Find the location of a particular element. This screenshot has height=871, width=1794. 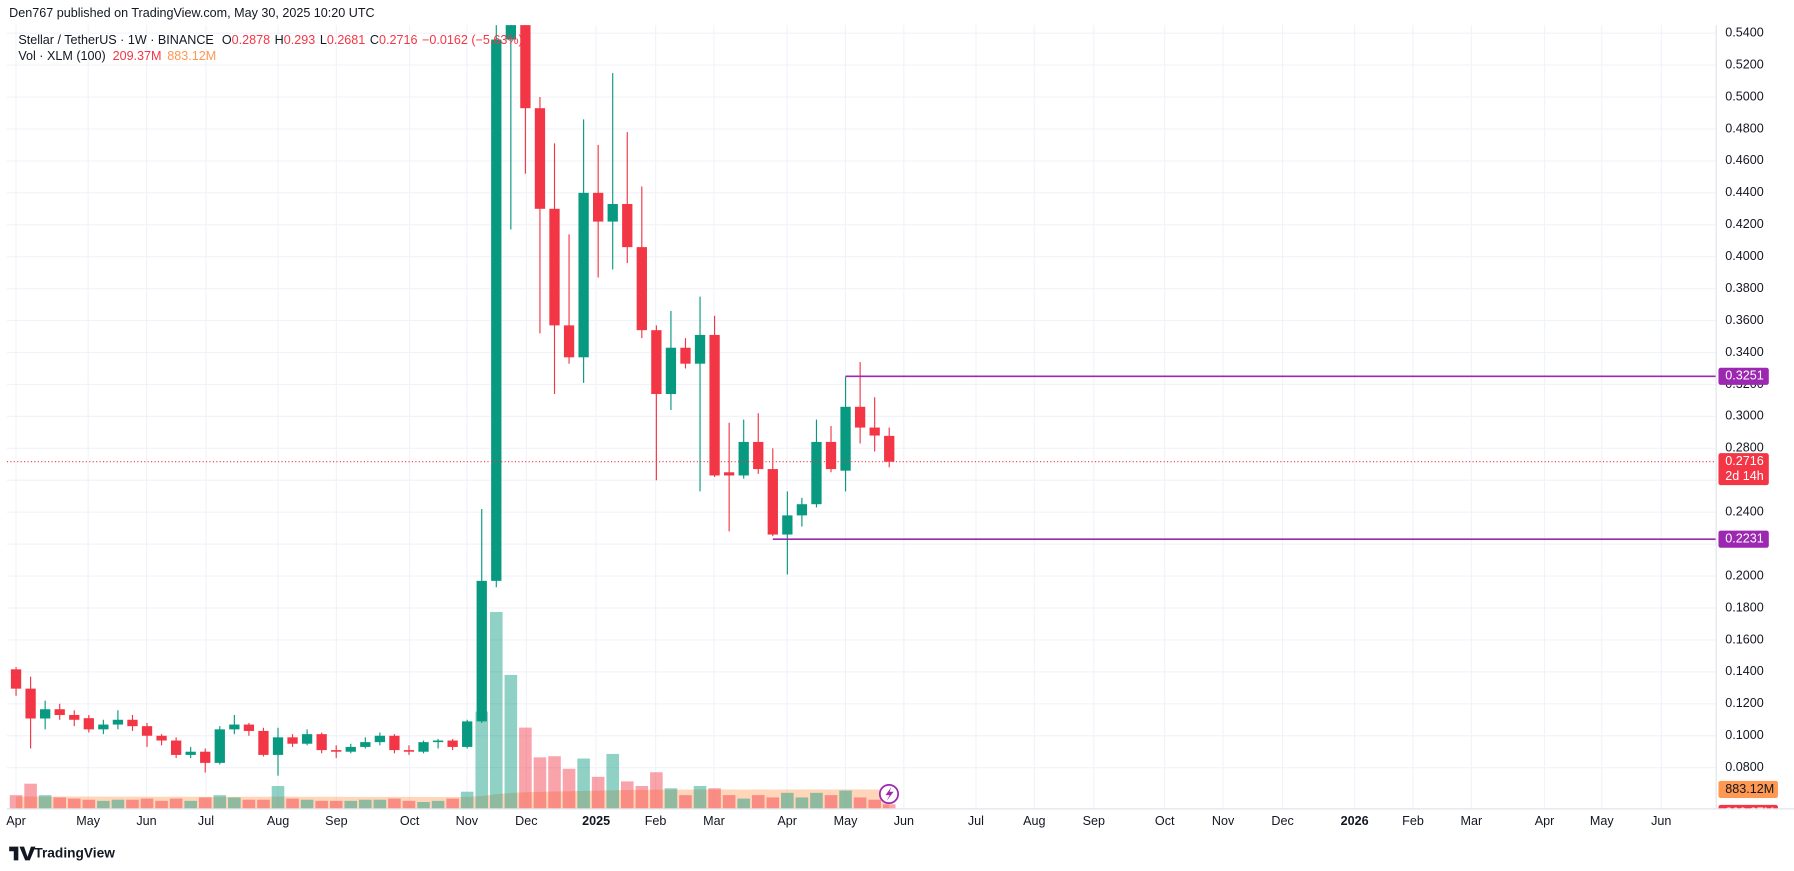

volume-last-box is located at coordinates (1748, 806).